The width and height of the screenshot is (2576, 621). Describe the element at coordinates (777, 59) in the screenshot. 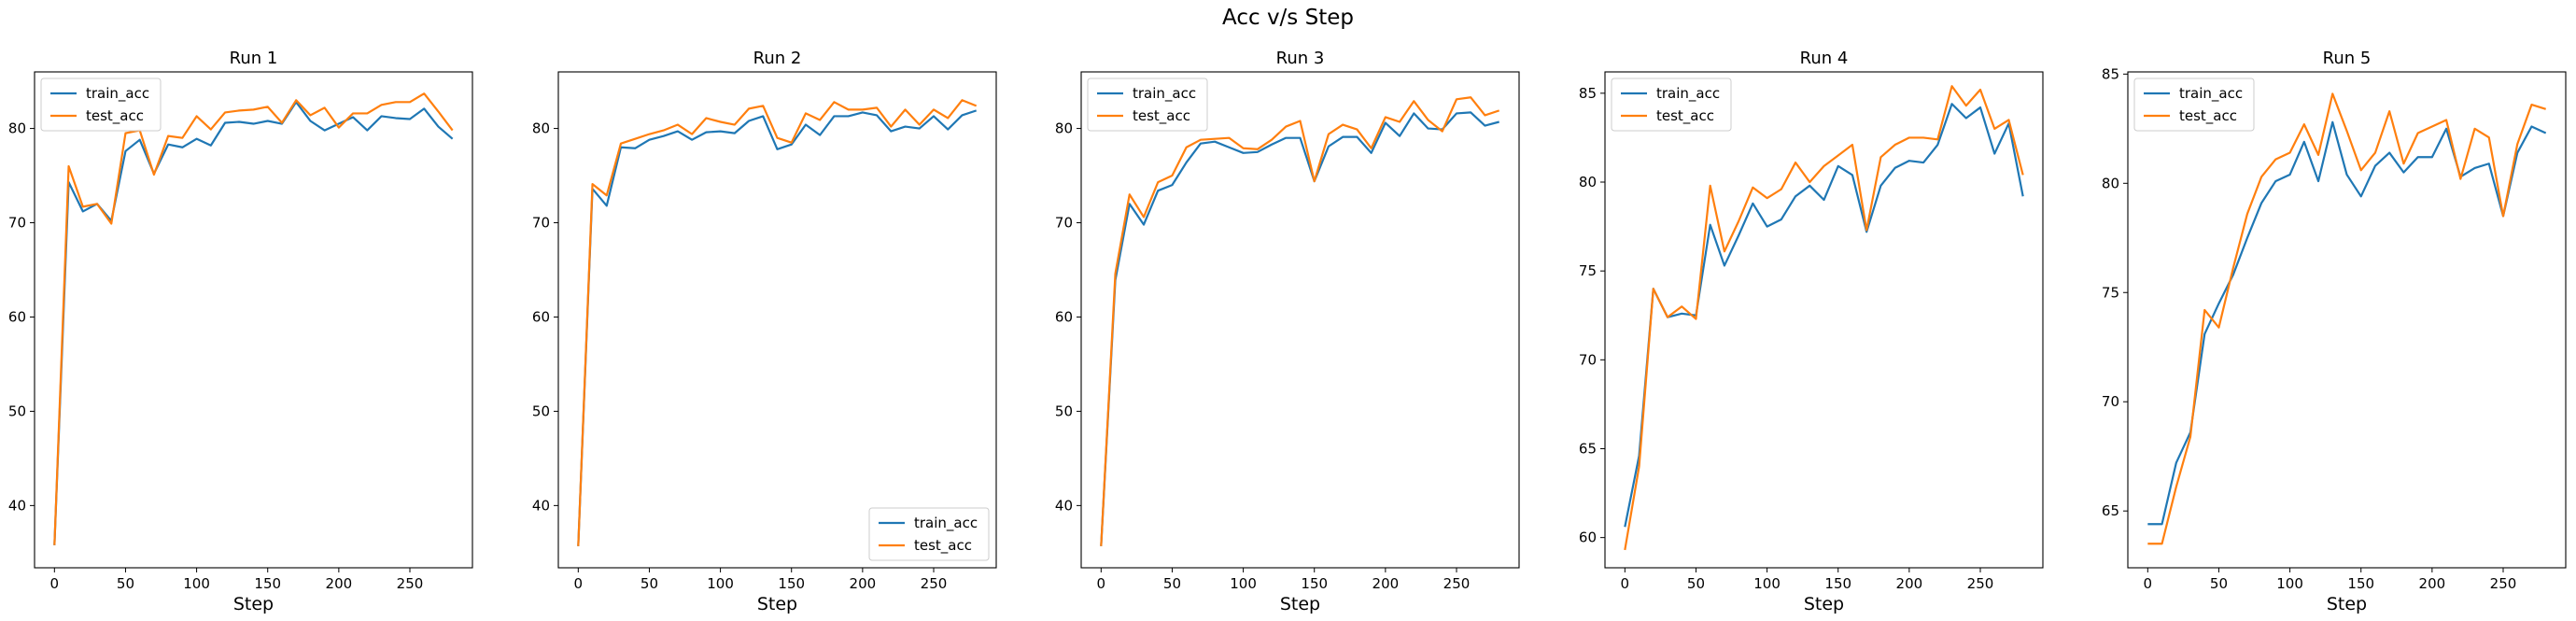

I see `subplot-title: Run 2` at that location.